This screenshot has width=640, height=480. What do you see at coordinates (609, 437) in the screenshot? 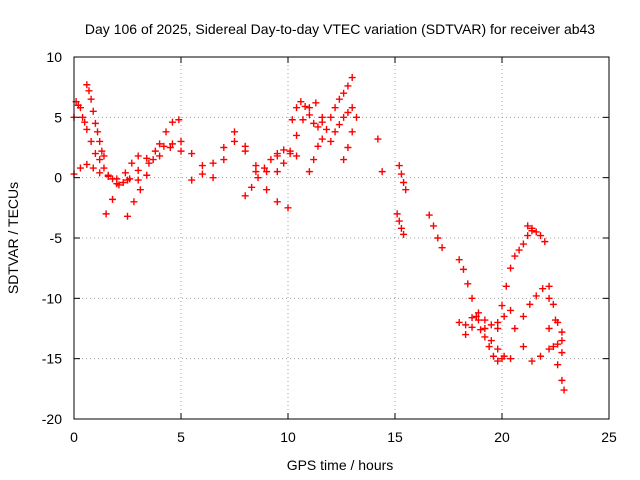
I see `x-tick-label: 25` at bounding box center [609, 437].